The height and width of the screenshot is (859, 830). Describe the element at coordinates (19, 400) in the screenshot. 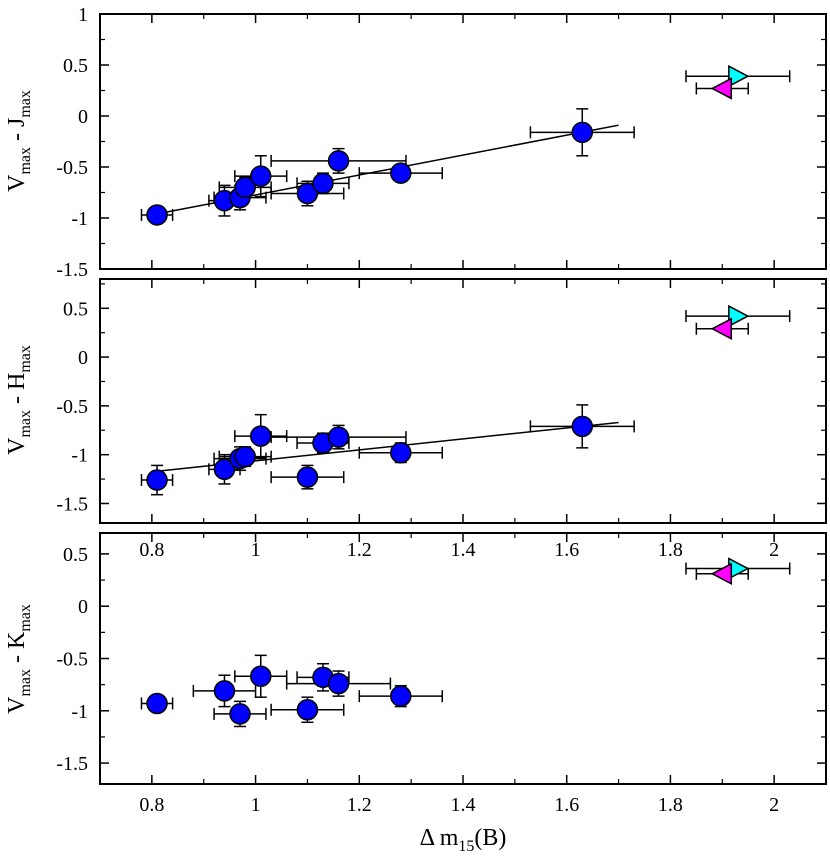

I see `panel-vh-ylabel: Vmax - Hmax` at that location.